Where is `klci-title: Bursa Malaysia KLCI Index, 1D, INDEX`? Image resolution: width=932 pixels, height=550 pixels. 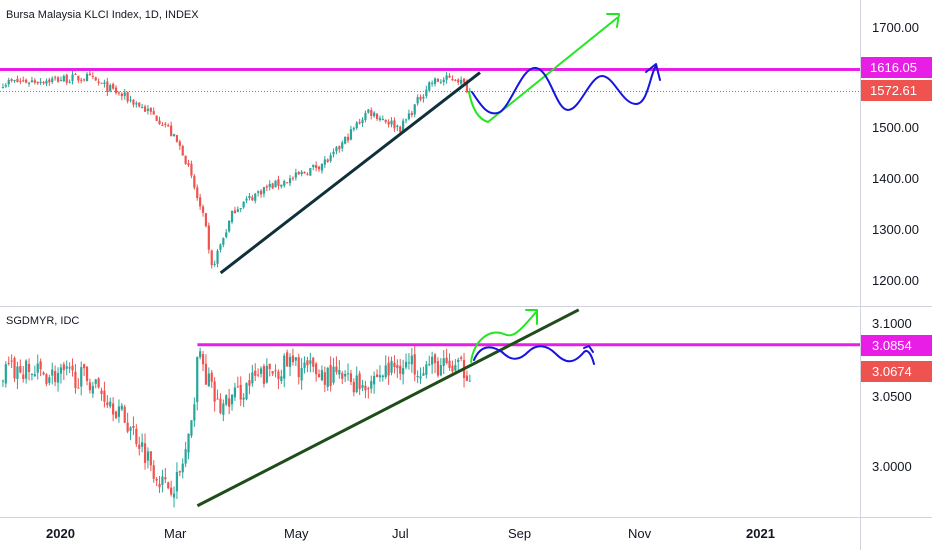 klci-title: Bursa Malaysia KLCI Index, 1D, INDEX is located at coordinates (102, 15).